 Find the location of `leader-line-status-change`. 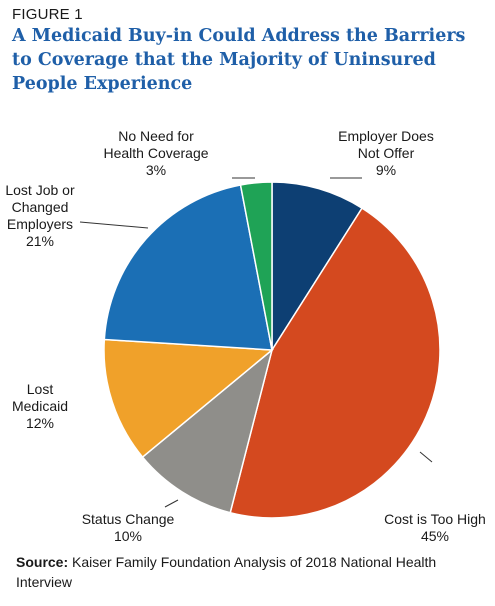

leader-line-status-change is located at coordinates (171, 503).